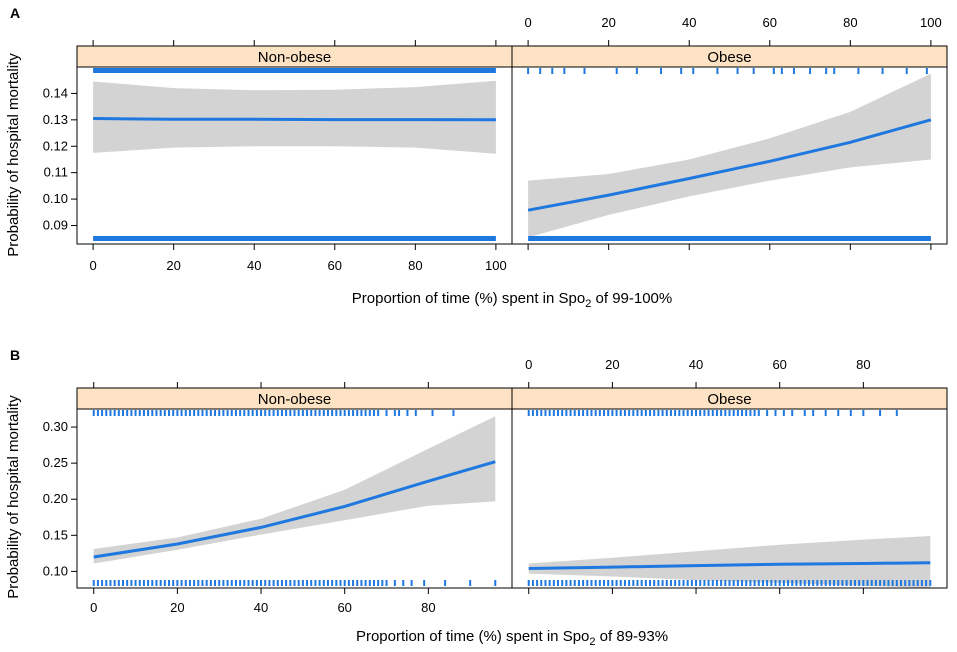 The image size is (957, 652). What do you see at coordinates (55, 534) in the screenshot?
I see `y-tick-label: 0.15` at bounding box center [55, 534].